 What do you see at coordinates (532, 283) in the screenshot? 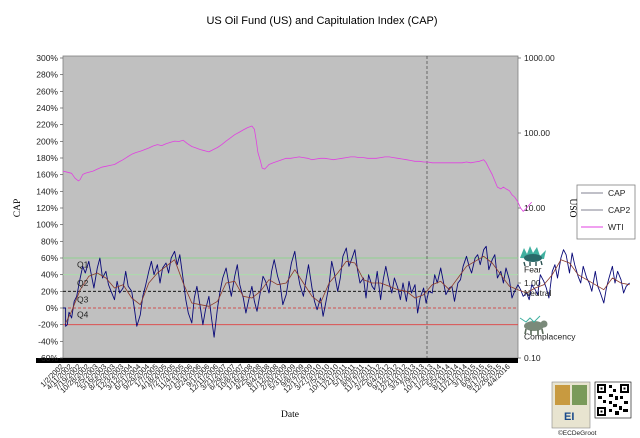
I see `right-tick-label: 1.00` at bounding box center [532, 283].